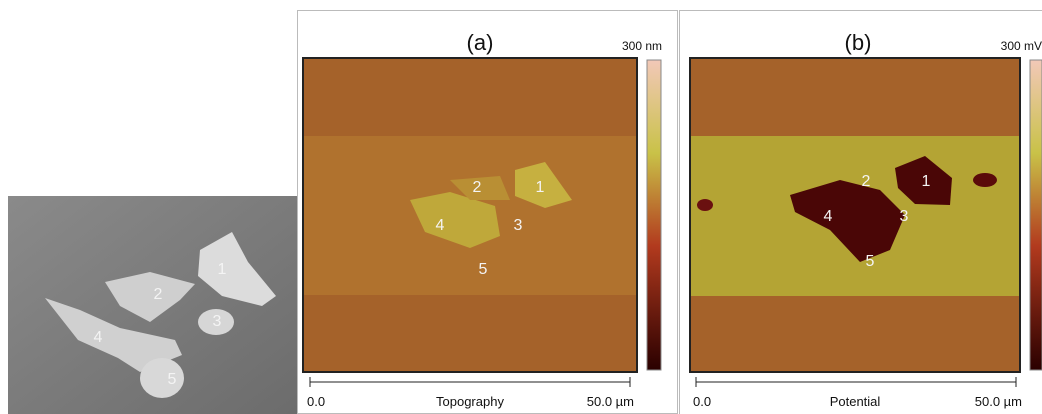 Image resolution: width=1042 pixels, height=414 pixels. Describe the element at coordinates (480, 42) in the screenshot. I see `panel-title: (a)` at that location.